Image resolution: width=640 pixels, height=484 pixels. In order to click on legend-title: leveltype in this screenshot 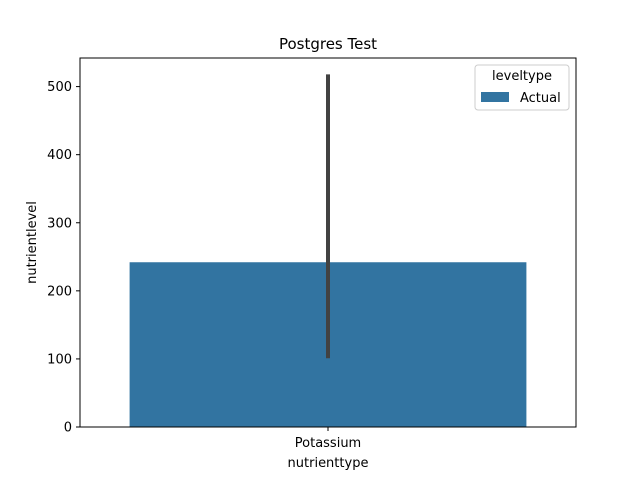, I will do `click(522, 76)`.